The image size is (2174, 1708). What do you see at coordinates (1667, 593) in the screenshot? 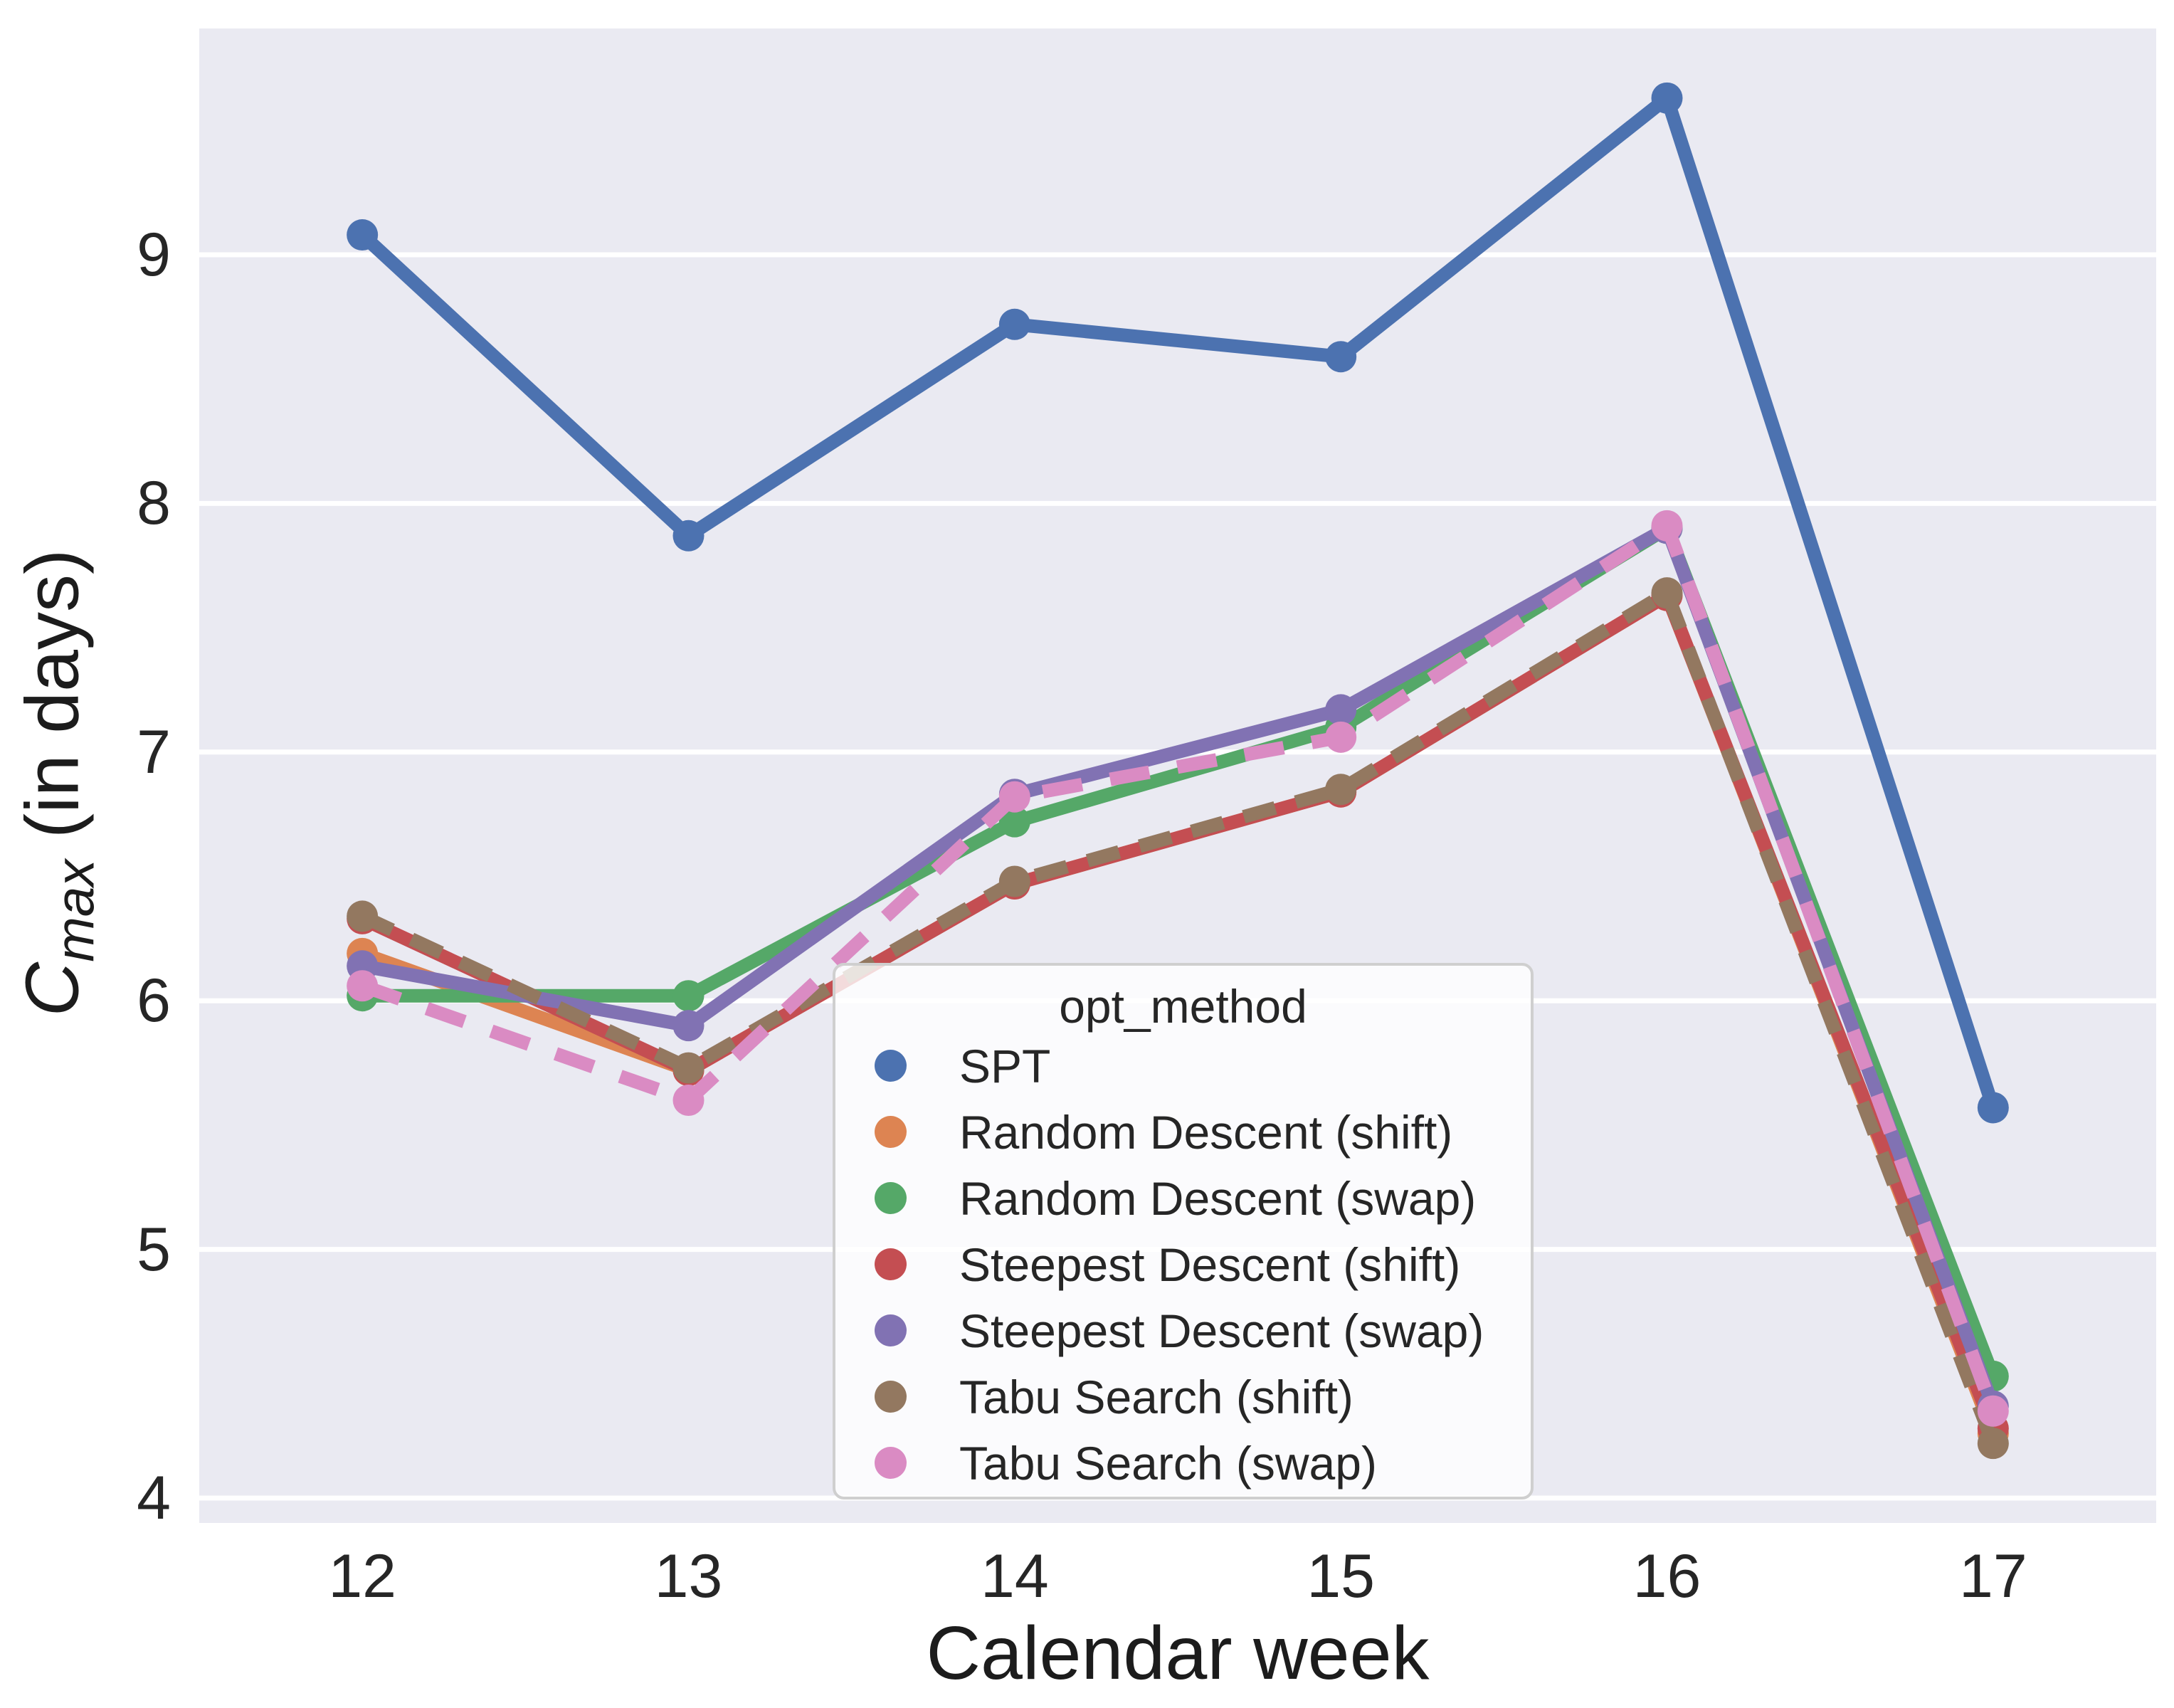
I see `series-marker-Tabu Search (shift)-week-16` at bounding box center [1667, 593].